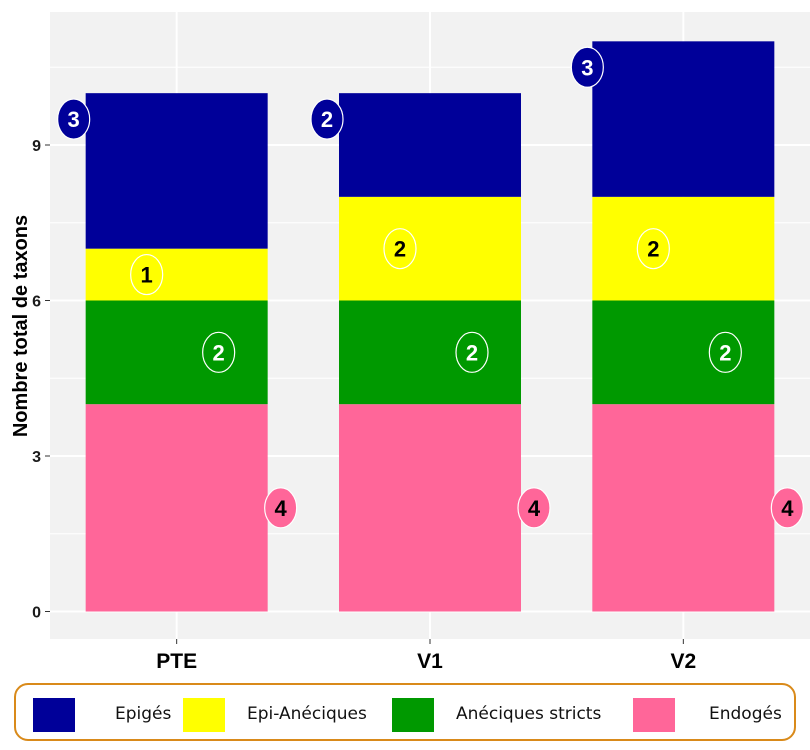 This screenshot has width=810, height=750. I want to click on legend-swatch-epiges, so click(54, 715).